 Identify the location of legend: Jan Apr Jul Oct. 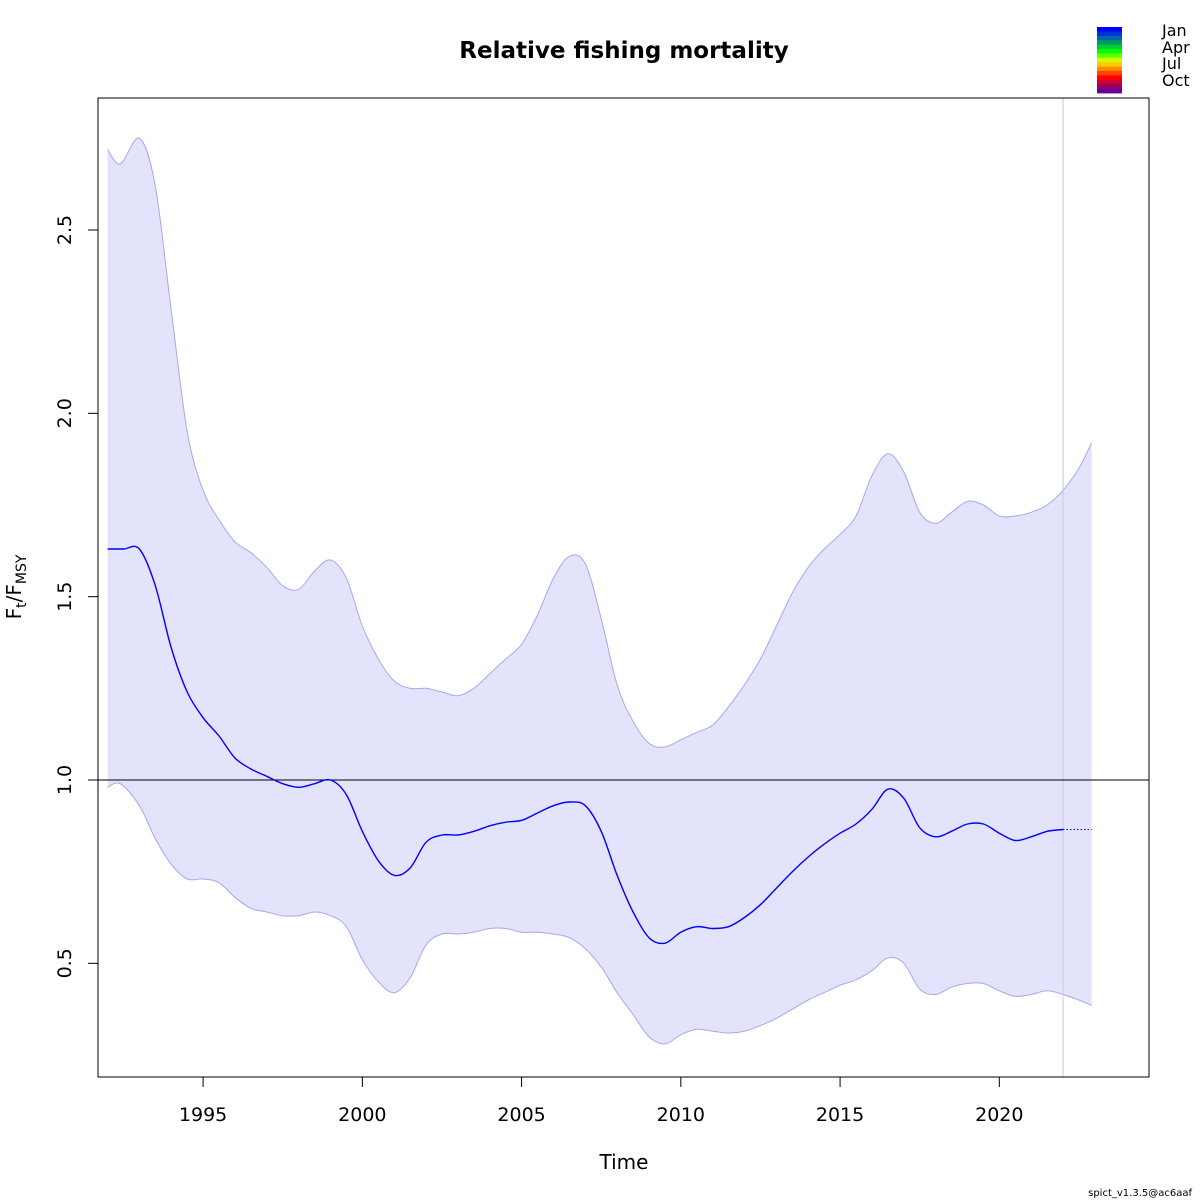
(1143, 57).